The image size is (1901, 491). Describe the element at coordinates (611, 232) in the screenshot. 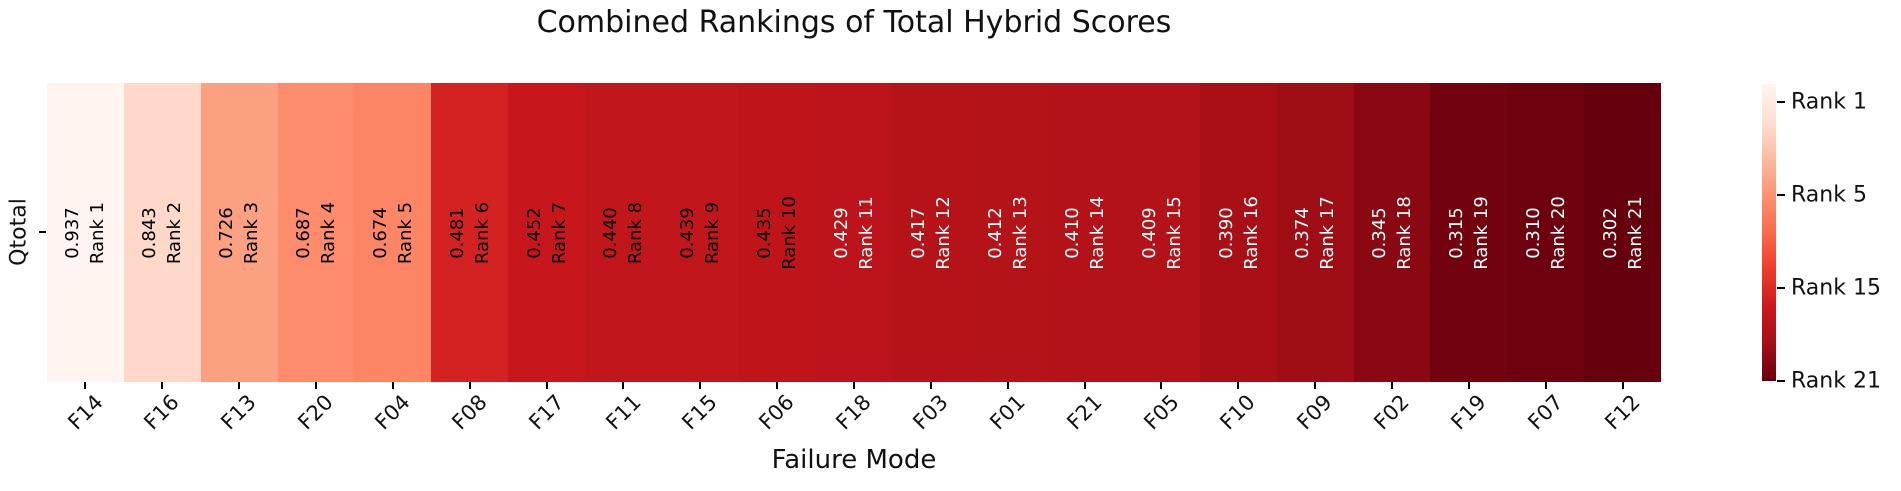

I see `cell-score-label: 0.440` at that location.